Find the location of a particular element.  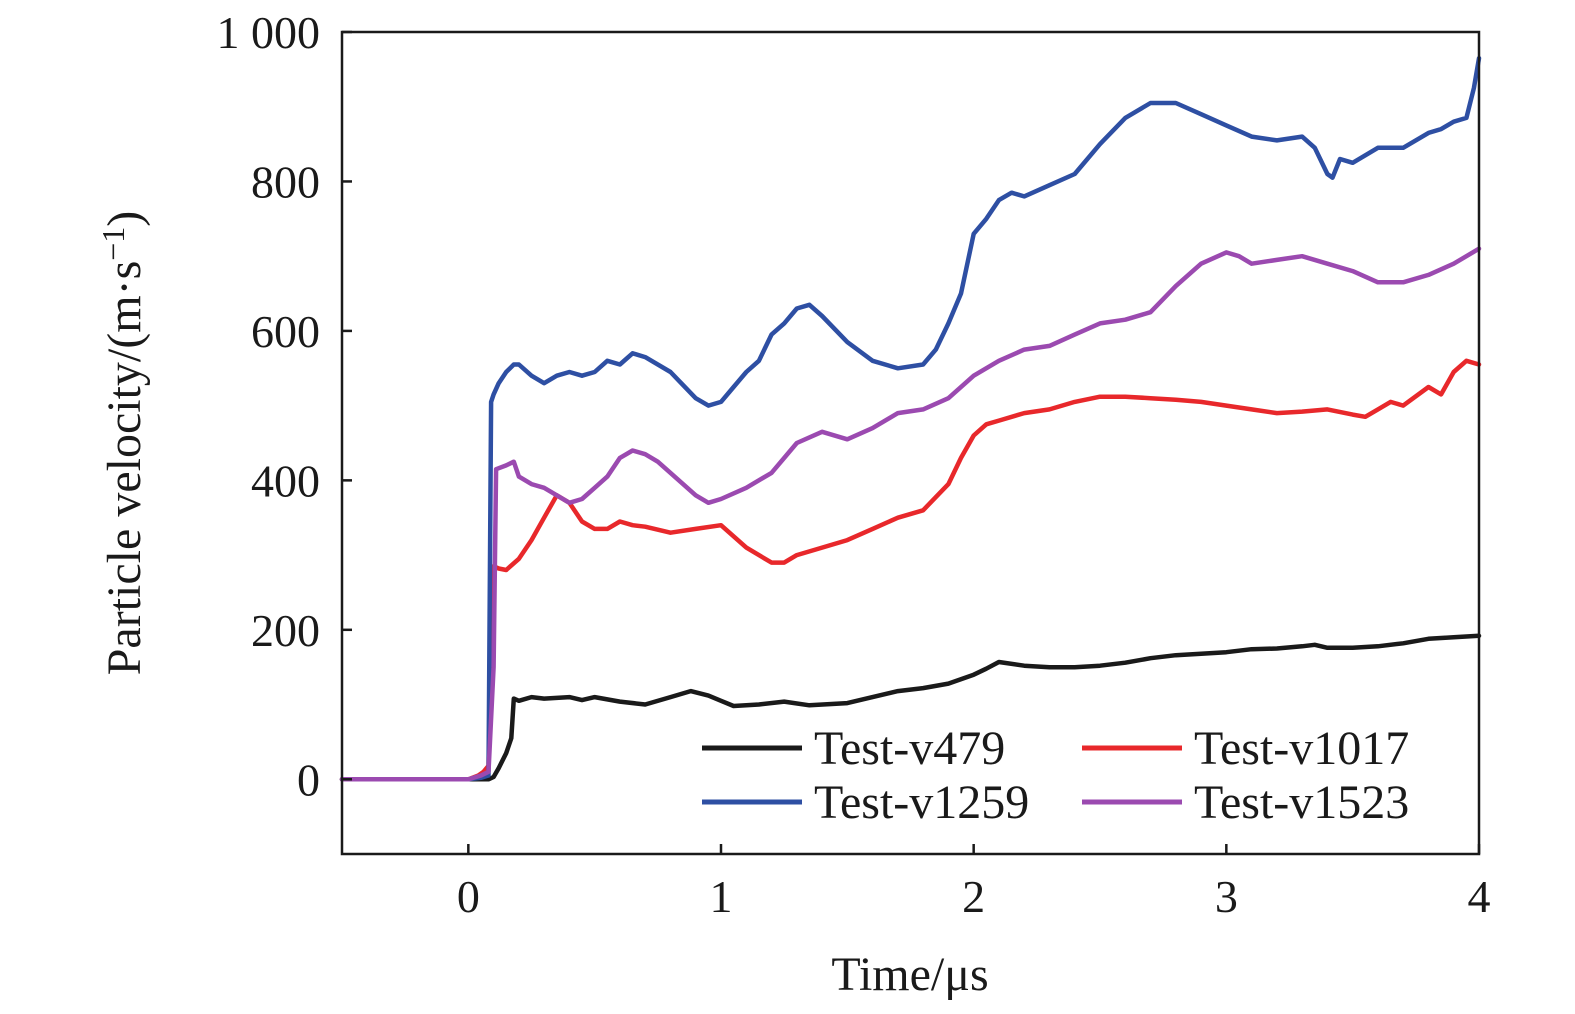

y-tick-label: 200 is located at coordinates (285, 630).